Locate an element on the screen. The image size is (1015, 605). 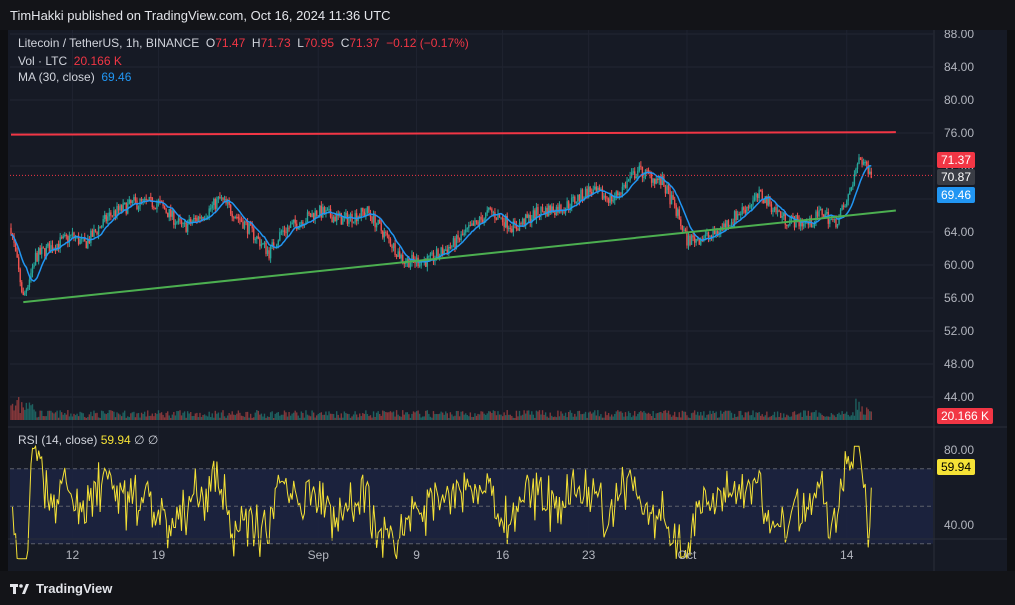
tradingview-logo: TradingView is located at coordinates (61, 588).